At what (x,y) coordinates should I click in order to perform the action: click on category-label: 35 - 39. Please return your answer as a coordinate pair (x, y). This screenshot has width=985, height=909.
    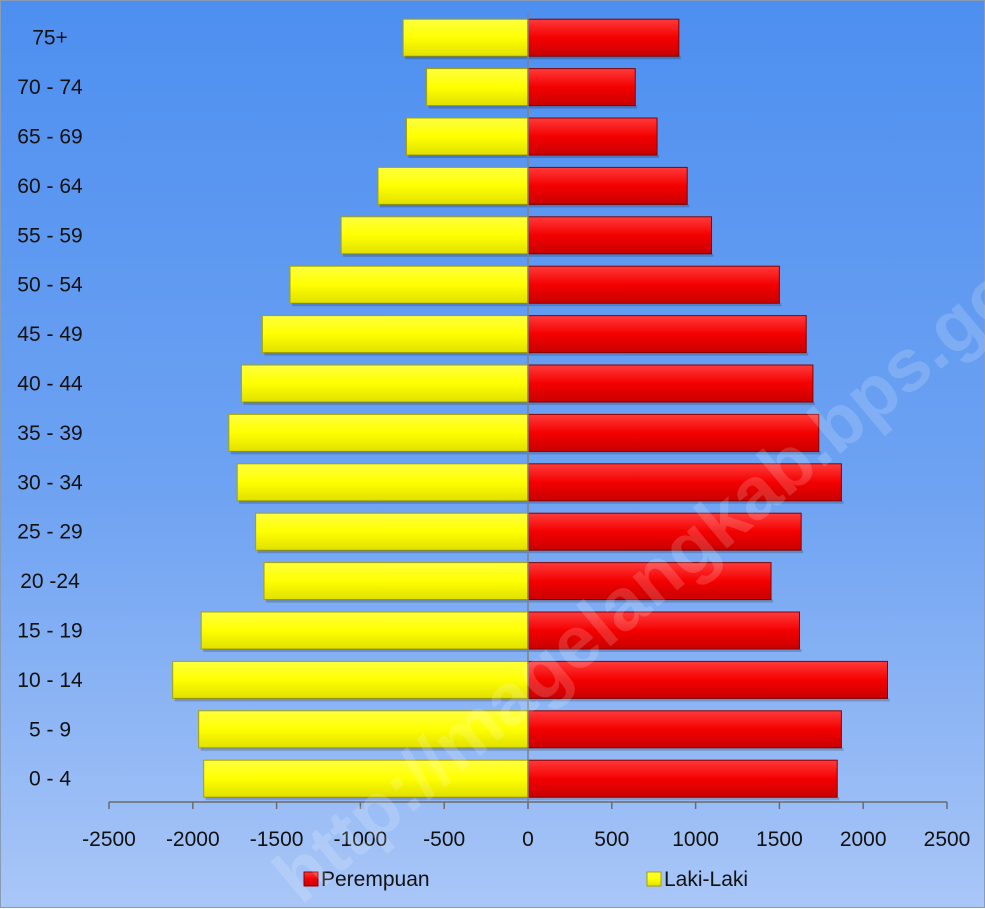
    Looking at the image, I should click on (49, 433).